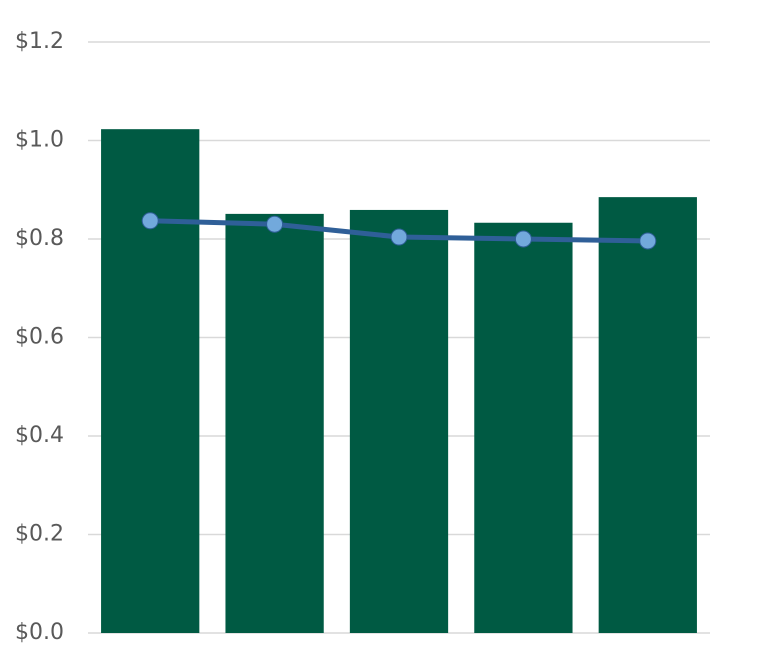  I want to click on y-tick-label: $0.6, so click(39, 337).